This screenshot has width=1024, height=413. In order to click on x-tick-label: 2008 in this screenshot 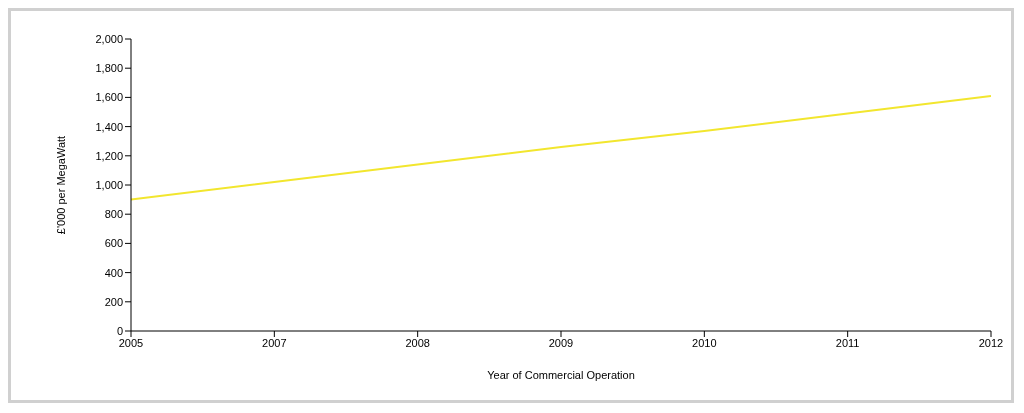, I will do `click(417, 342)`.